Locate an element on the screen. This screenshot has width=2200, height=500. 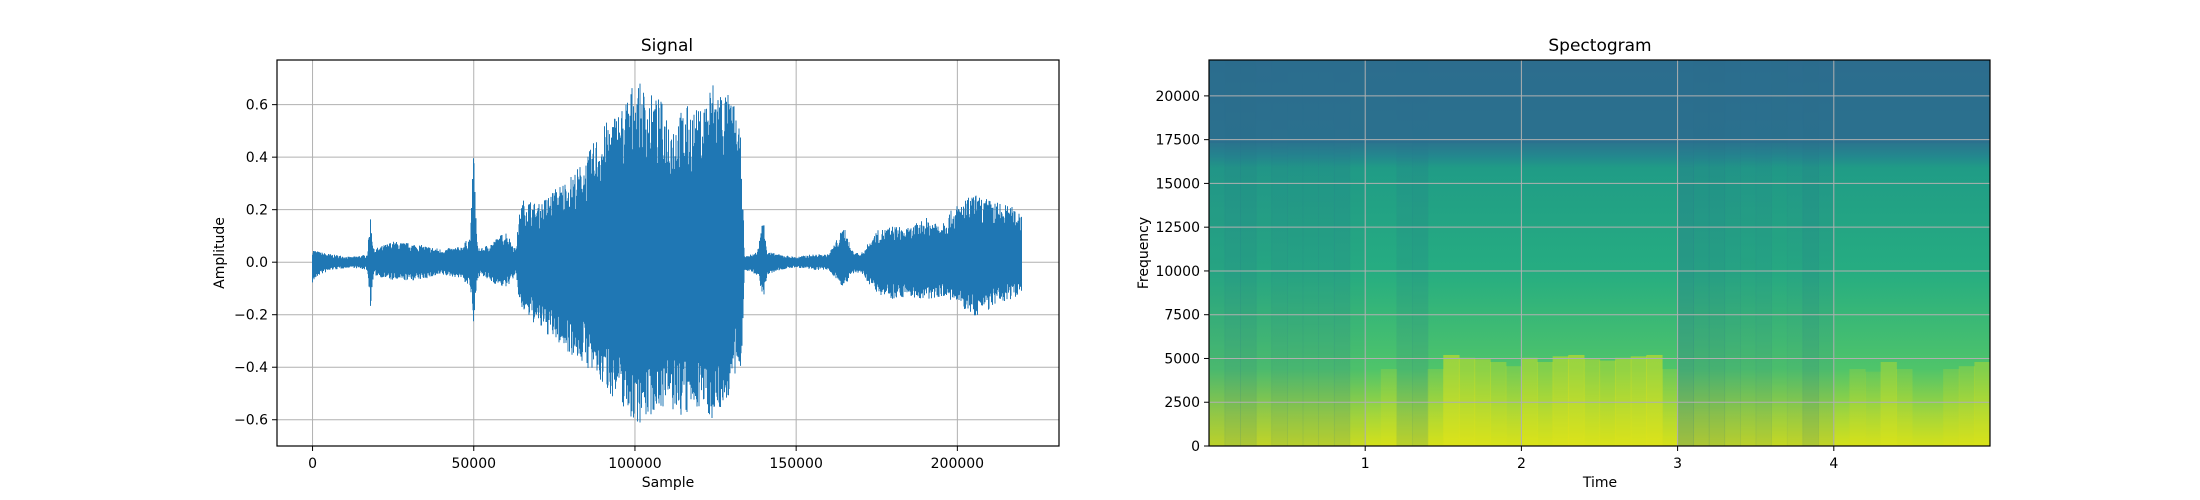
spectrogram-y-label: Frequency is located at coordinates (1144, 253).